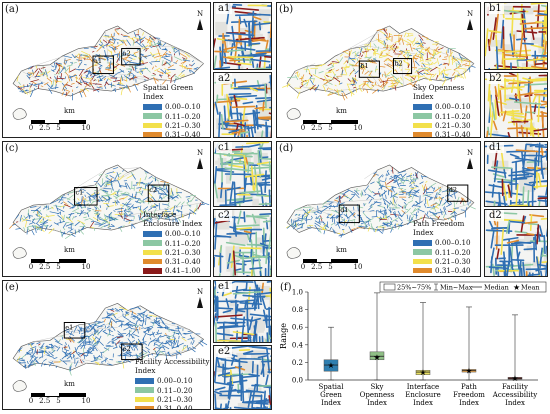 This screenshot has height=414, width=550. I want to click on y-tick-label: 0.6, so click(298, 328).